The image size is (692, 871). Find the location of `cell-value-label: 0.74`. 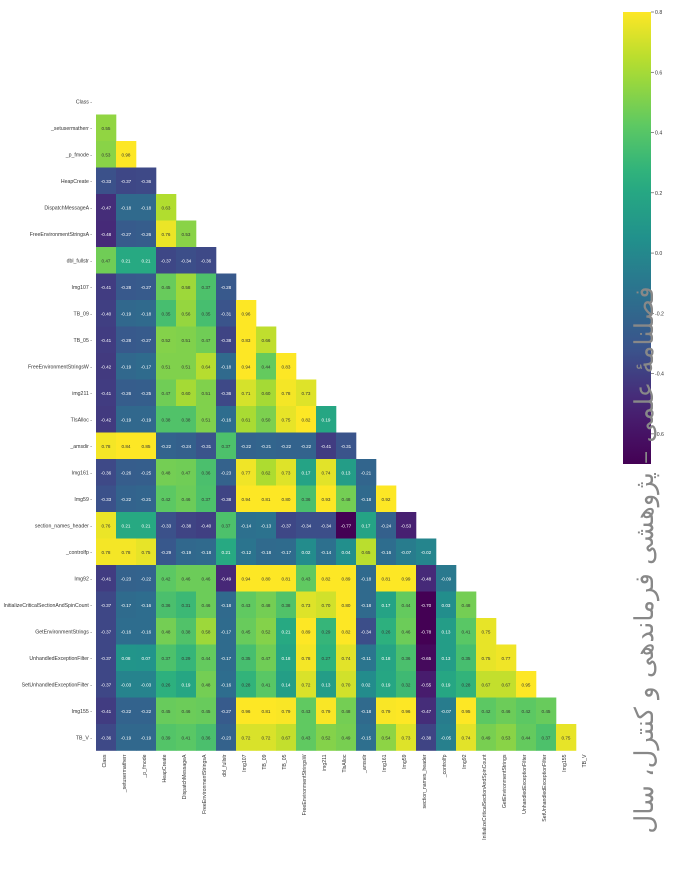

cell-value-label: 0.74 is located at coordinates (346, 658).